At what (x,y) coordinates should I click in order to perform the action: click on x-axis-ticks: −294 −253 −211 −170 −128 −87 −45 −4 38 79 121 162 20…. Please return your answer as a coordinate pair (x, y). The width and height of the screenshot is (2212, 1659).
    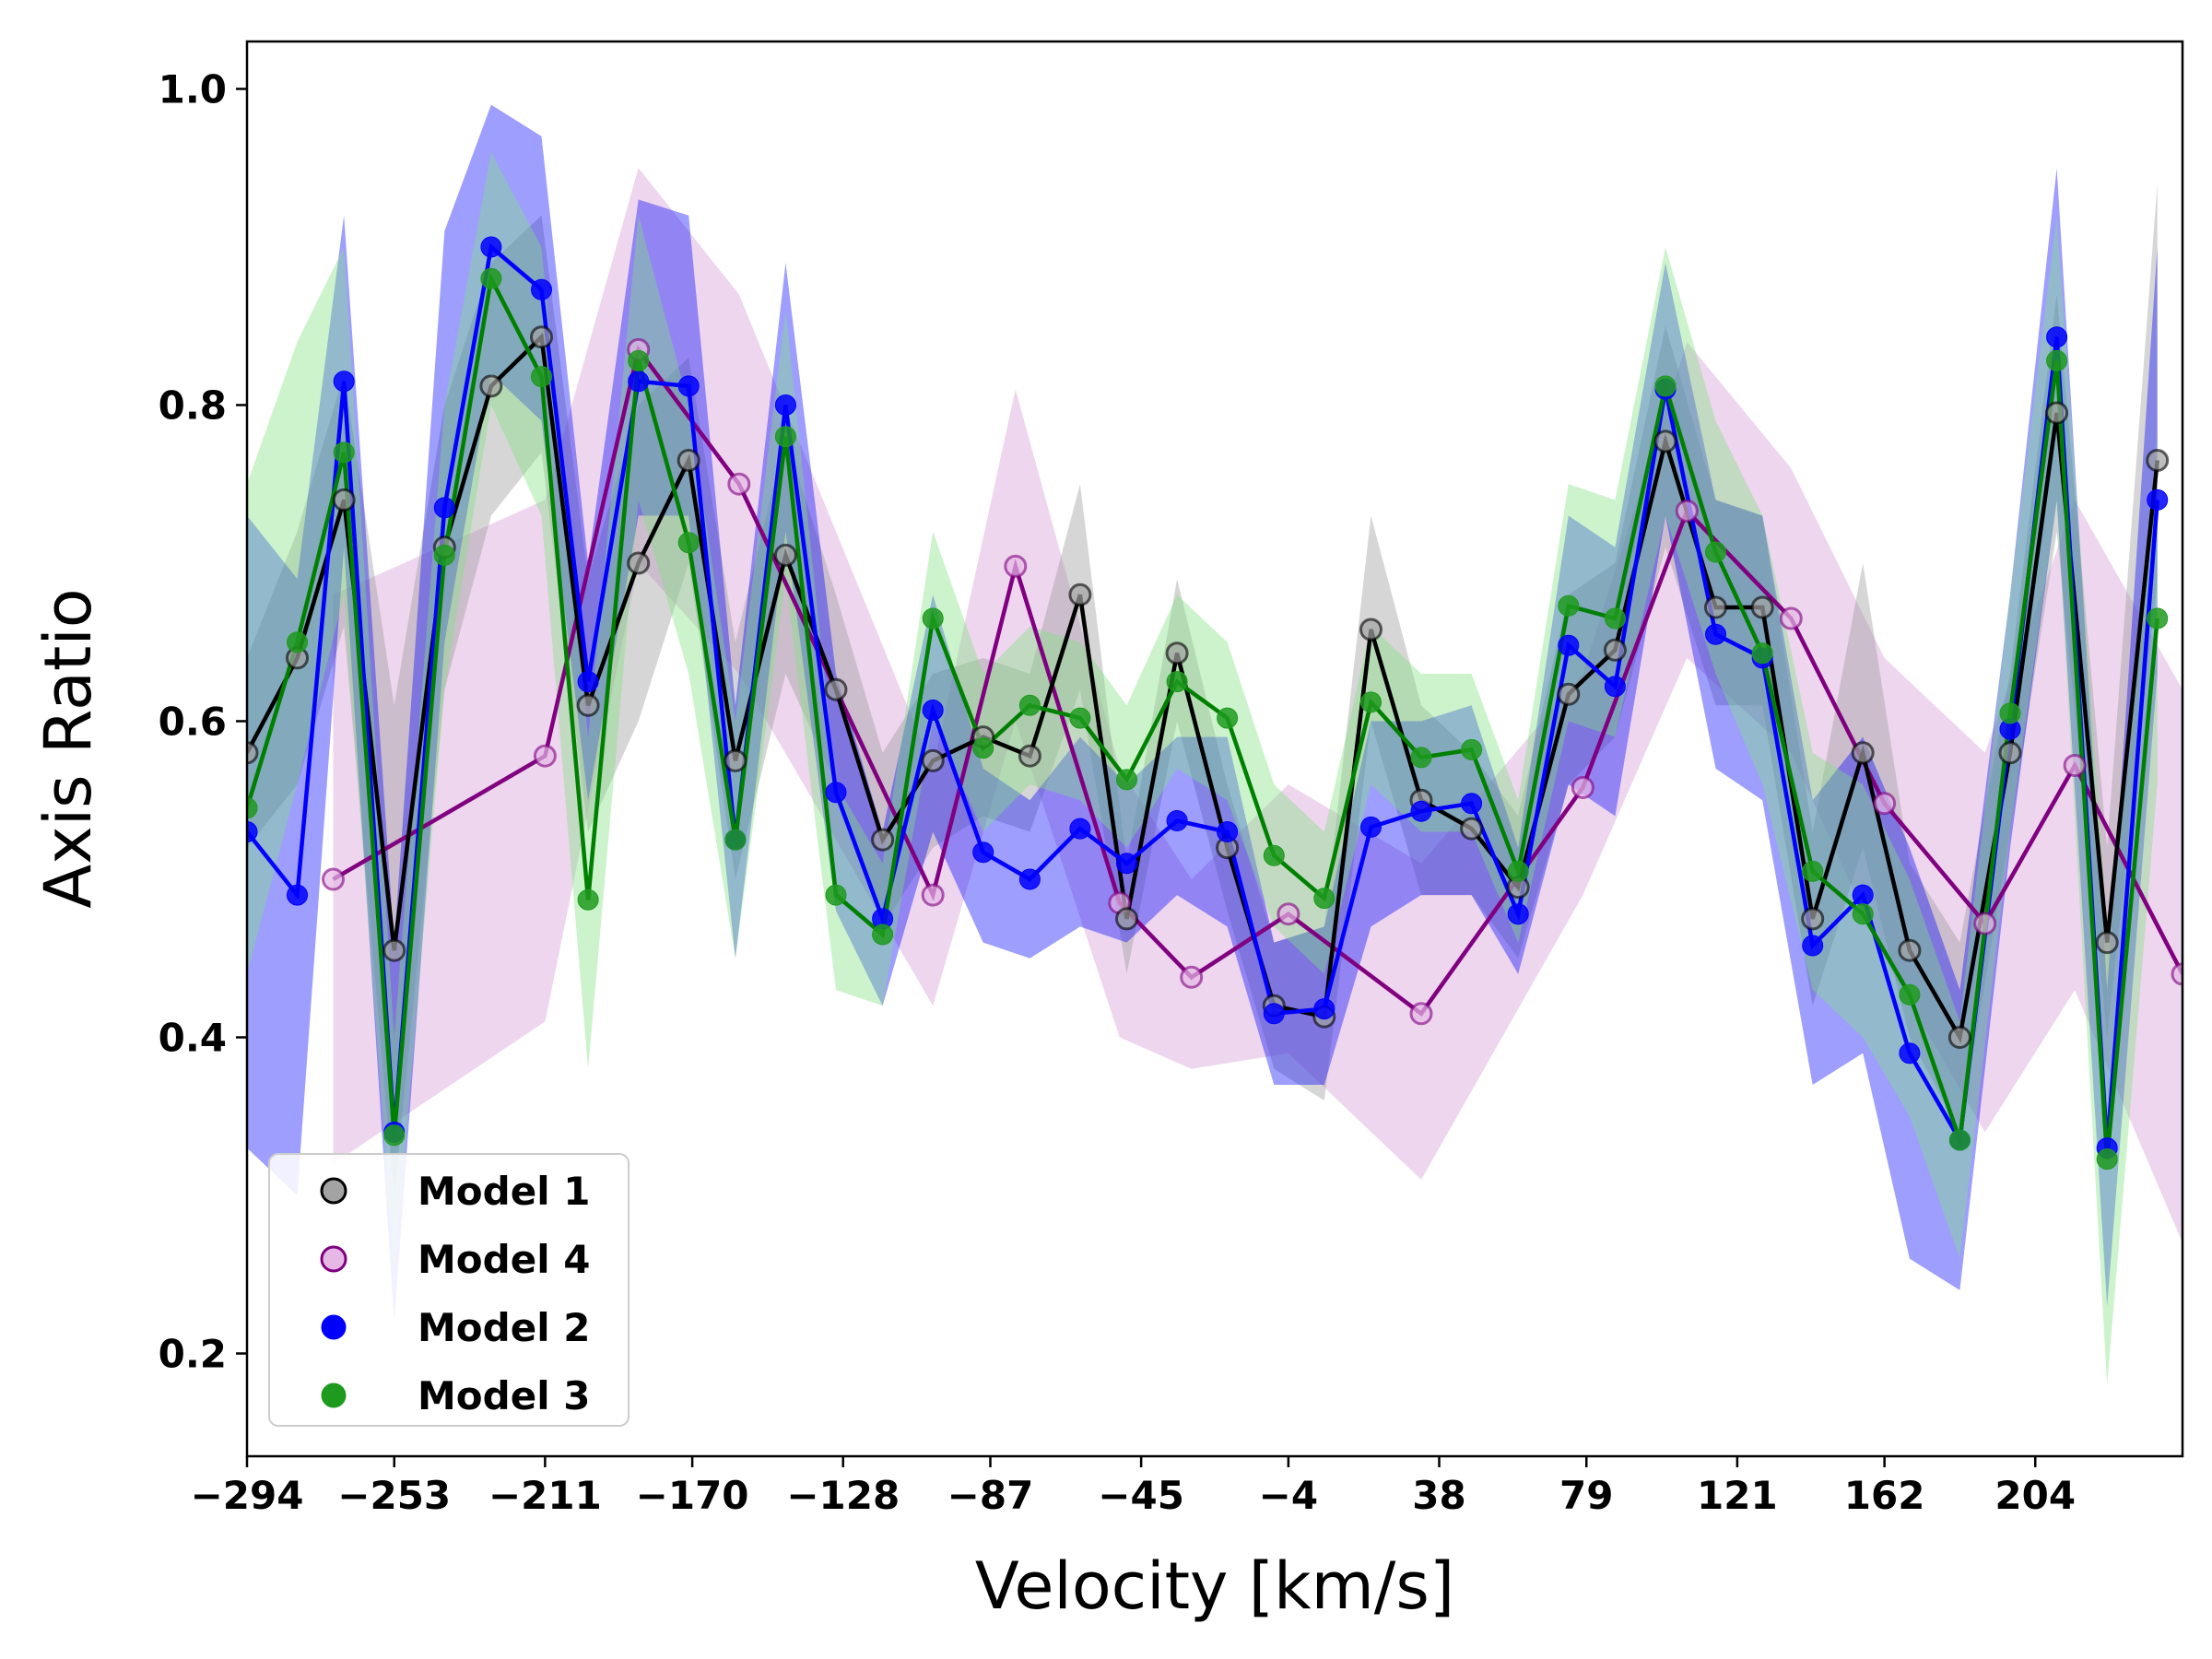
    Looking at the image, I should click on (1133, 1487).